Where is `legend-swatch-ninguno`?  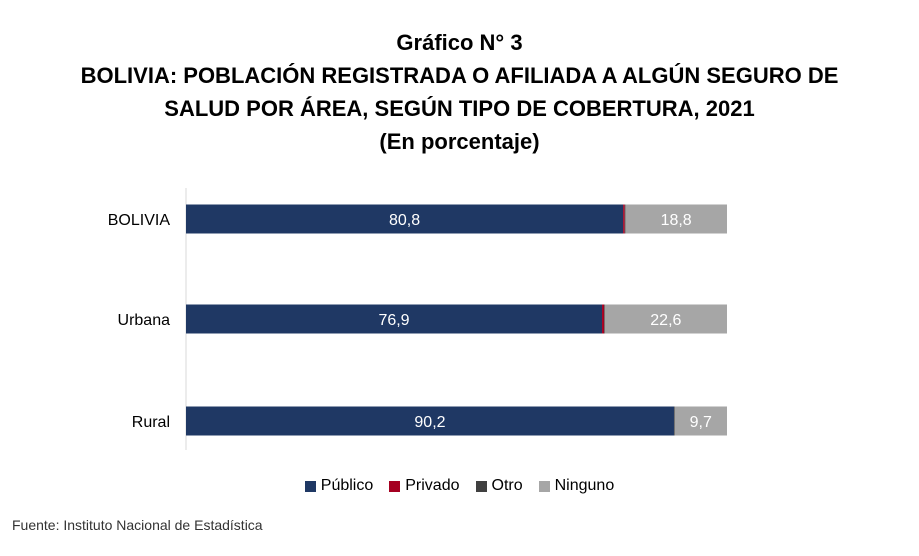 legend-swatch-ninguno is located at coordinates (544, 486).